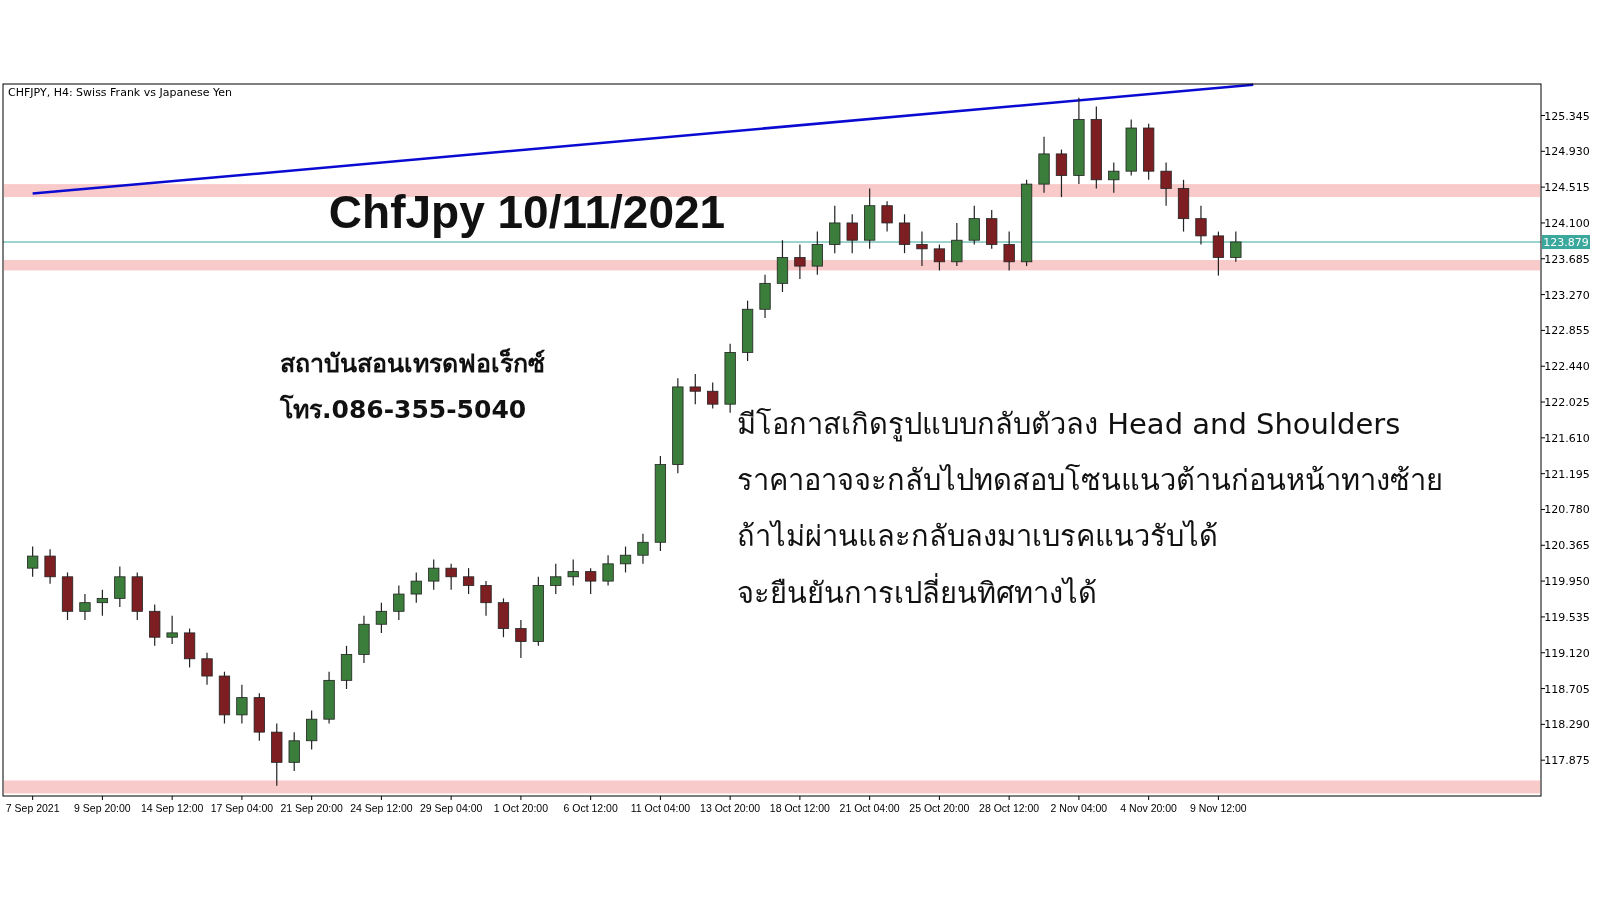 The image size is (1600, 900). I want to click on y-tick-label: 118.705, so click(1567, 689).